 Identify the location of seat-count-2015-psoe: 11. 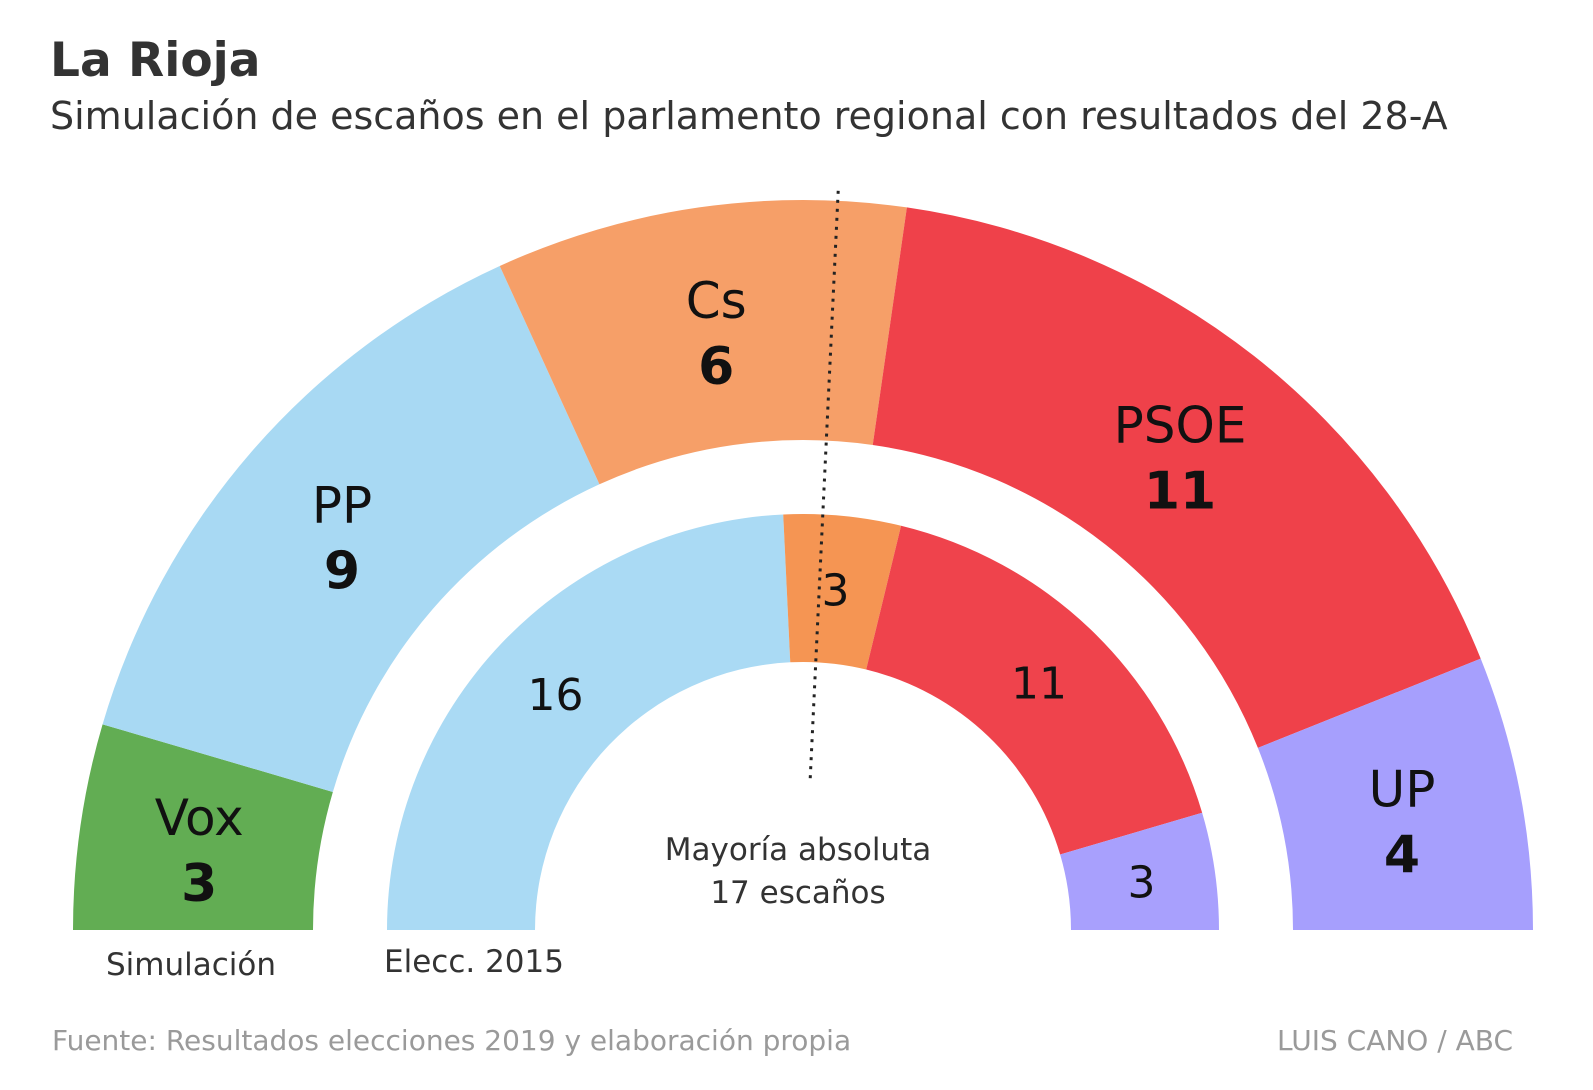
(1039, 683).